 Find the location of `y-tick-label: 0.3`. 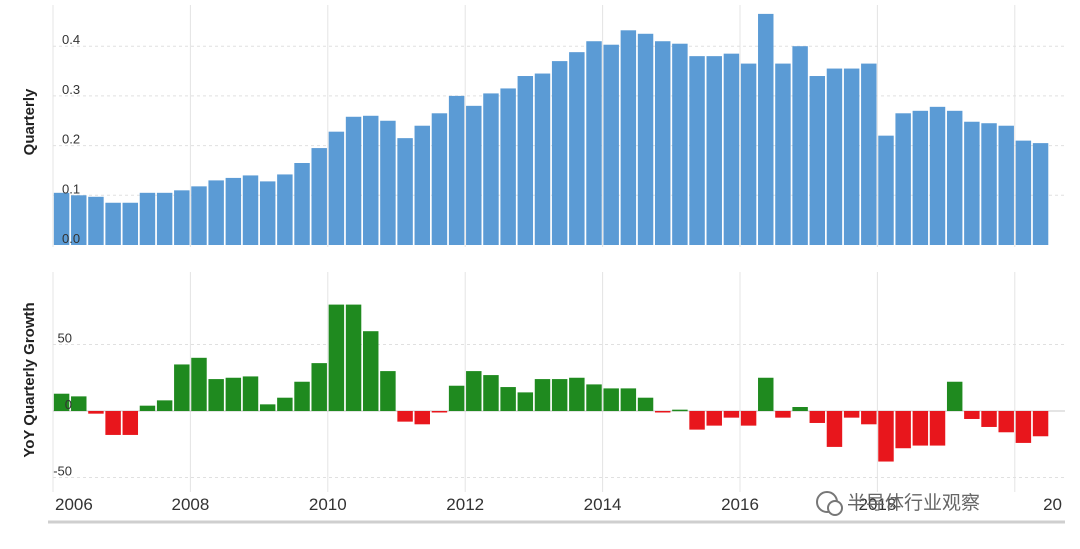

y-tick-label: 0.3 is located at coordinates (71, 89).